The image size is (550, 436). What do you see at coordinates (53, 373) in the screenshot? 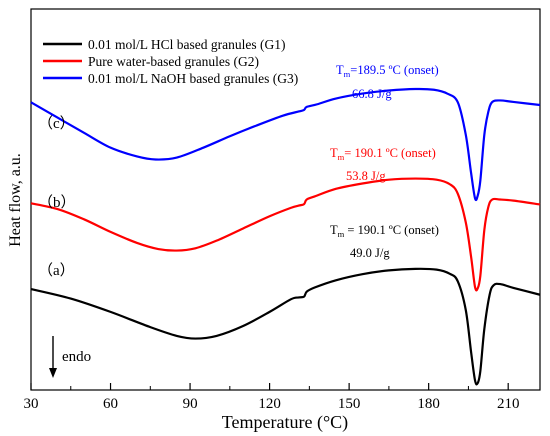
I see `endo-arrow-head` at bounding box center [53, 373].